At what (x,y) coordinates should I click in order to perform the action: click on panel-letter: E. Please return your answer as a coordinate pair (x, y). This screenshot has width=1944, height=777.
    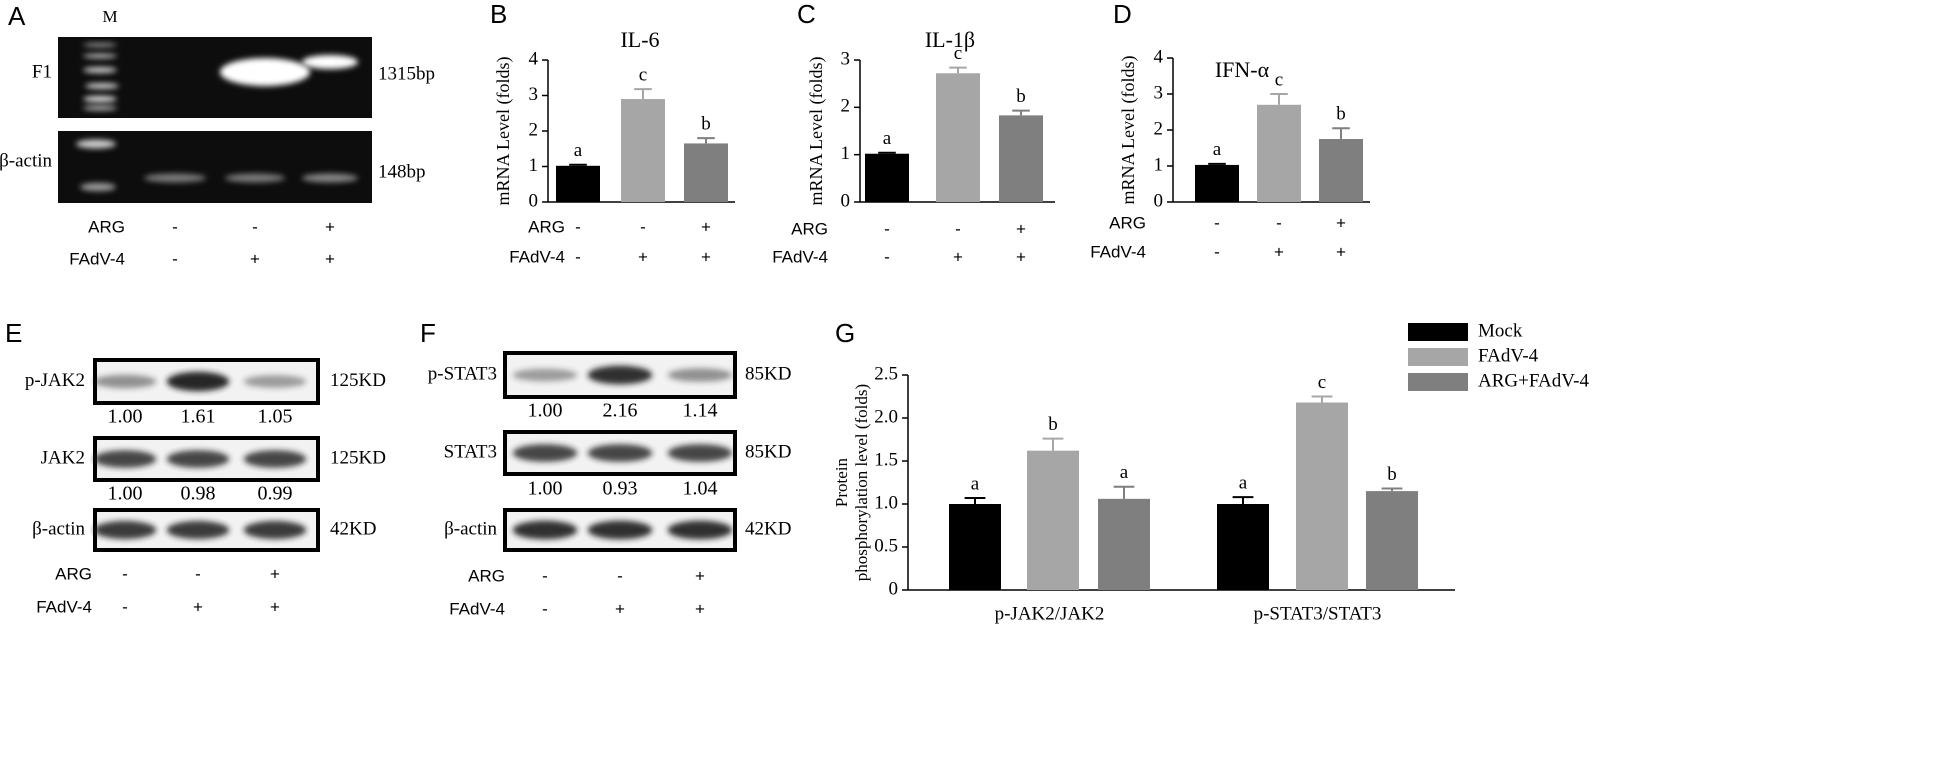
    Looking at the image, I should click on (13, 333).